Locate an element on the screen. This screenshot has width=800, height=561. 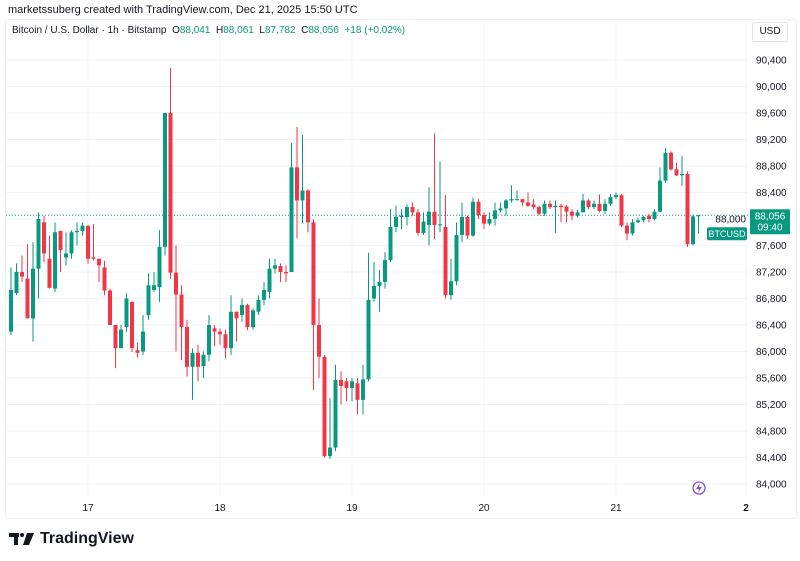
time-tick: 20 is located at coordinates (484, 508).